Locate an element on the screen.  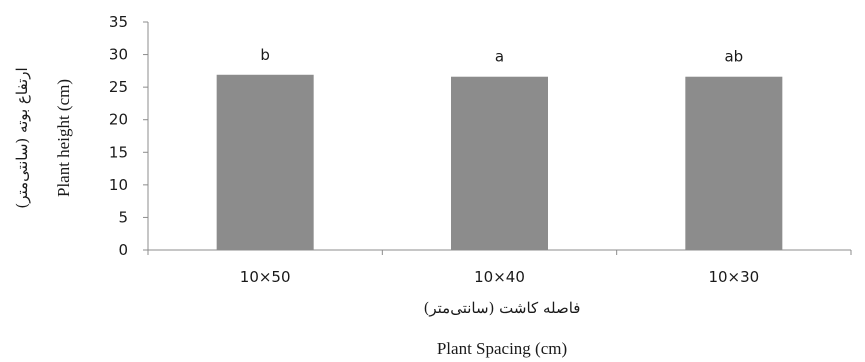
significance-letters: b a ab is located at coordinates (501, 56).